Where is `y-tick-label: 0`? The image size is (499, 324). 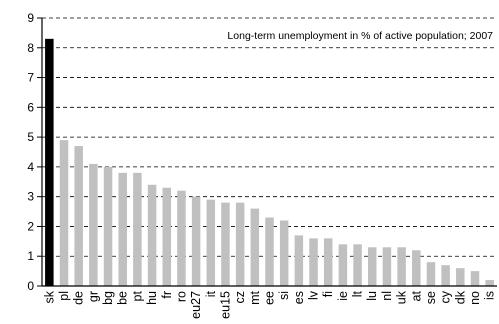
y-tick-label: 0 is located at coordinates (30, 286).